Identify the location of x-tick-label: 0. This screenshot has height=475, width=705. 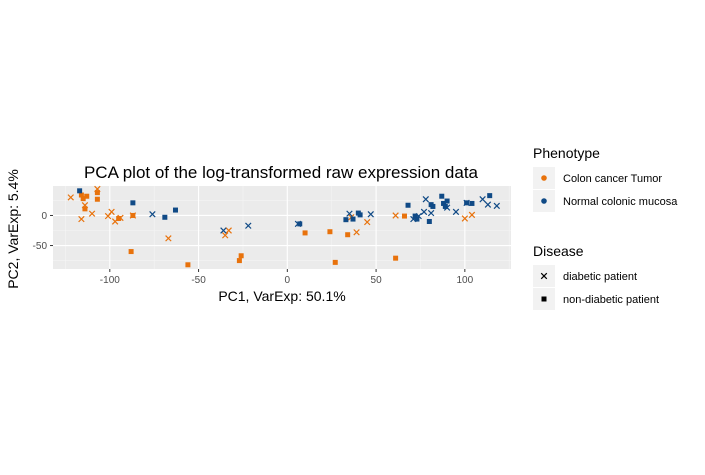
(288, 280).